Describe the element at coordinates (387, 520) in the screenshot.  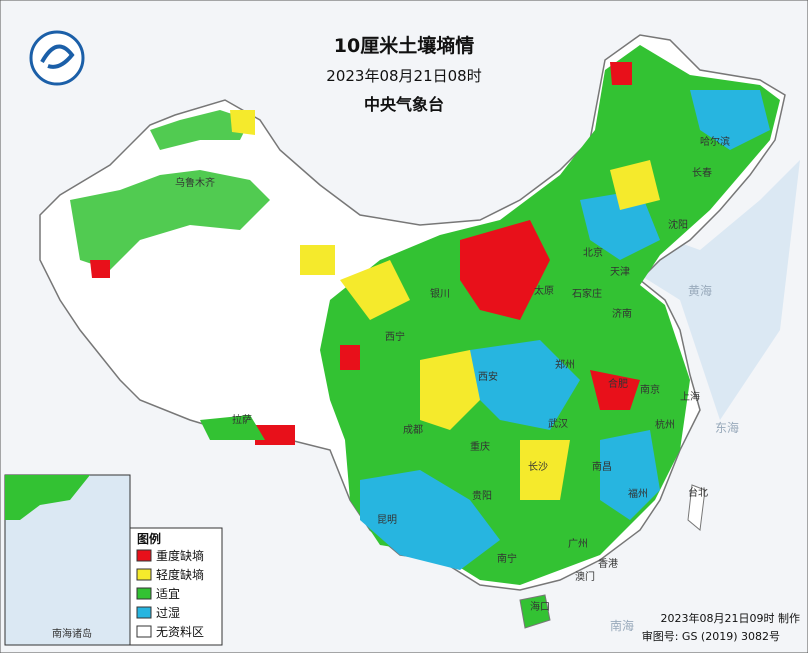
I see `city-label: 昆明` at that location.